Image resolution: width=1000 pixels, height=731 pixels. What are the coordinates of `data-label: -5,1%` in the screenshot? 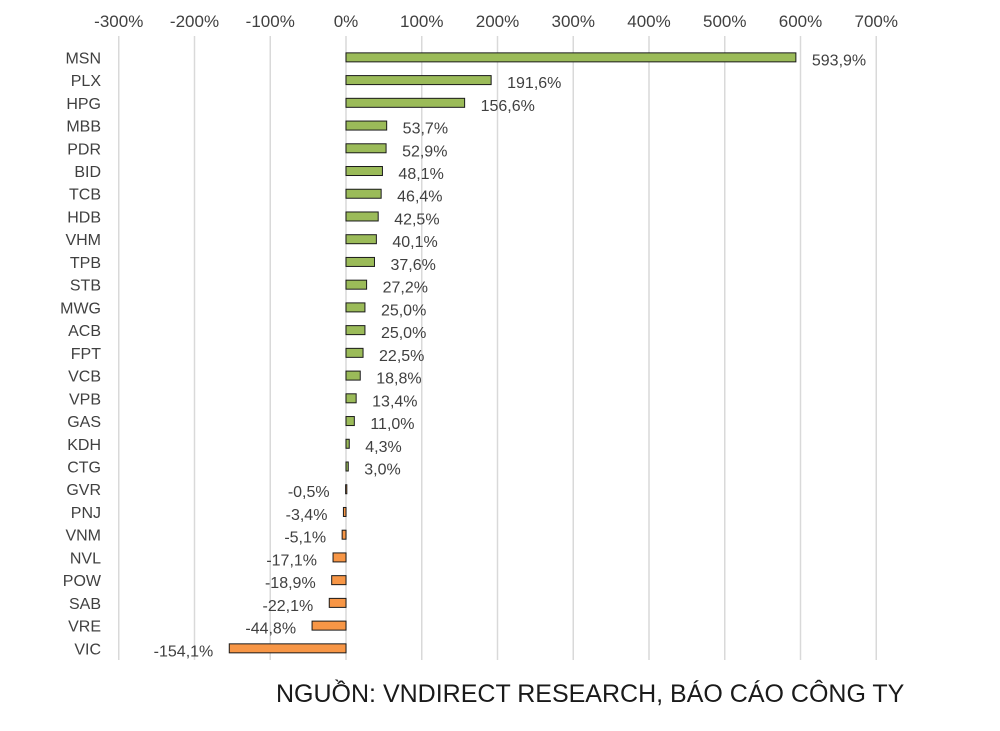 It's located at (305, 538).